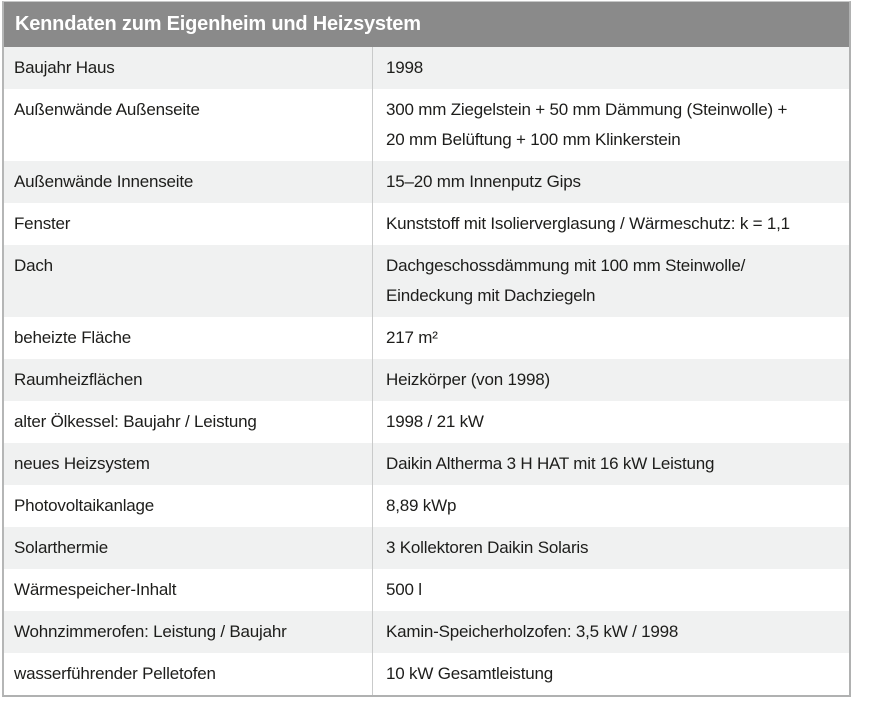 The width and height of the screenshot is (872, 715). I want to click on row-value-cell: 3 Kollektoren Daikin Solaris, so click(610, 548).